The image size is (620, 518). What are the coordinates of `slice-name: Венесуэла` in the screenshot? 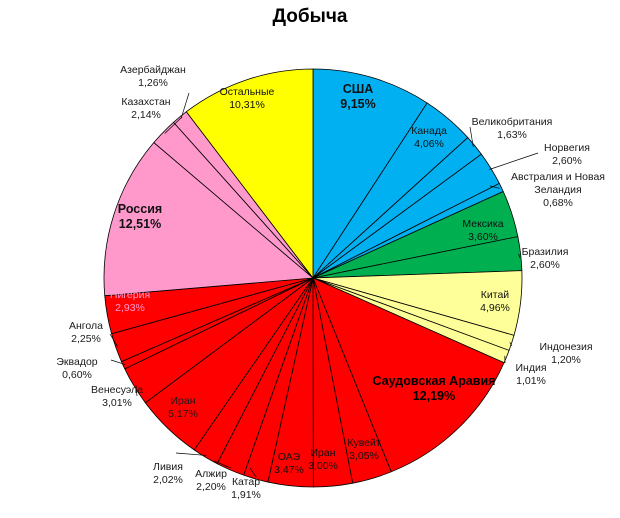 It's located at (117, 390).